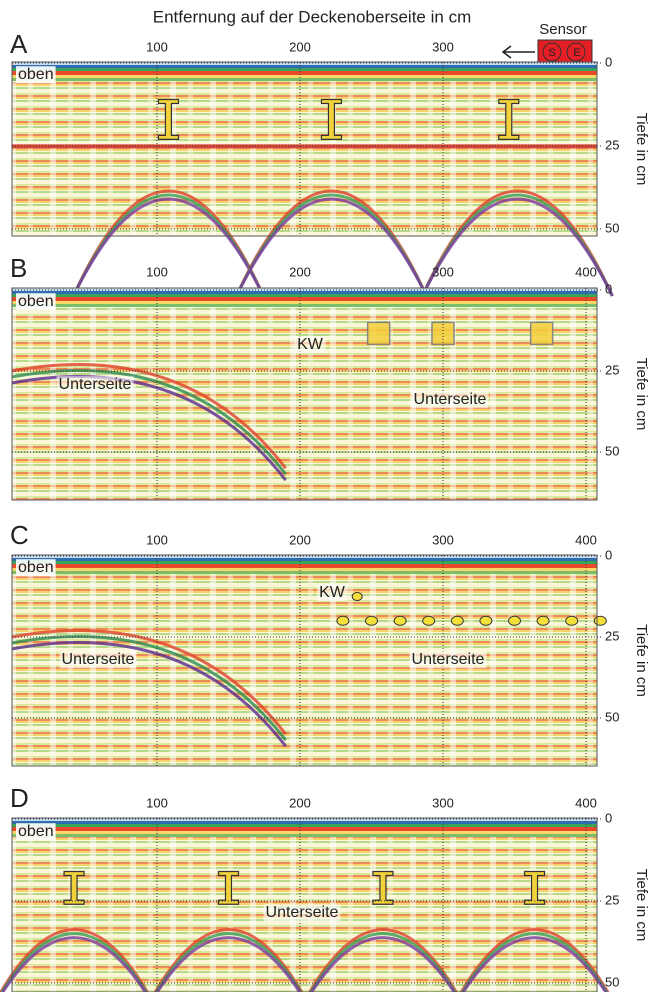 Image resolution: width=662 pixels, height=997 pixels. I want to click on panel-letter: C, so click(19, 535).